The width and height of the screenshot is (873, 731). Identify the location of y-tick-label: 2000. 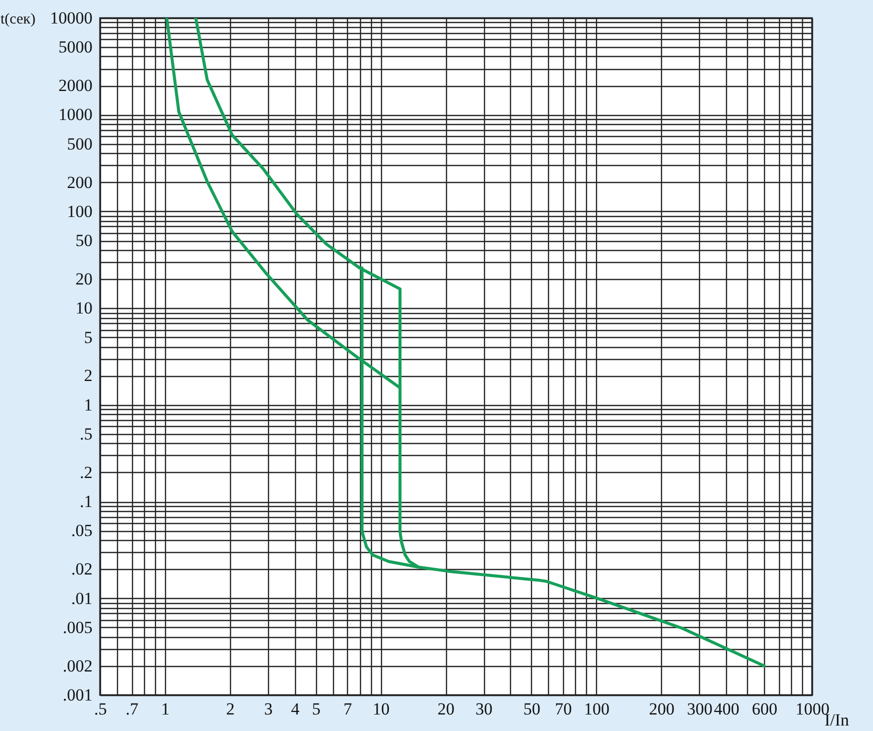
(75, 86).